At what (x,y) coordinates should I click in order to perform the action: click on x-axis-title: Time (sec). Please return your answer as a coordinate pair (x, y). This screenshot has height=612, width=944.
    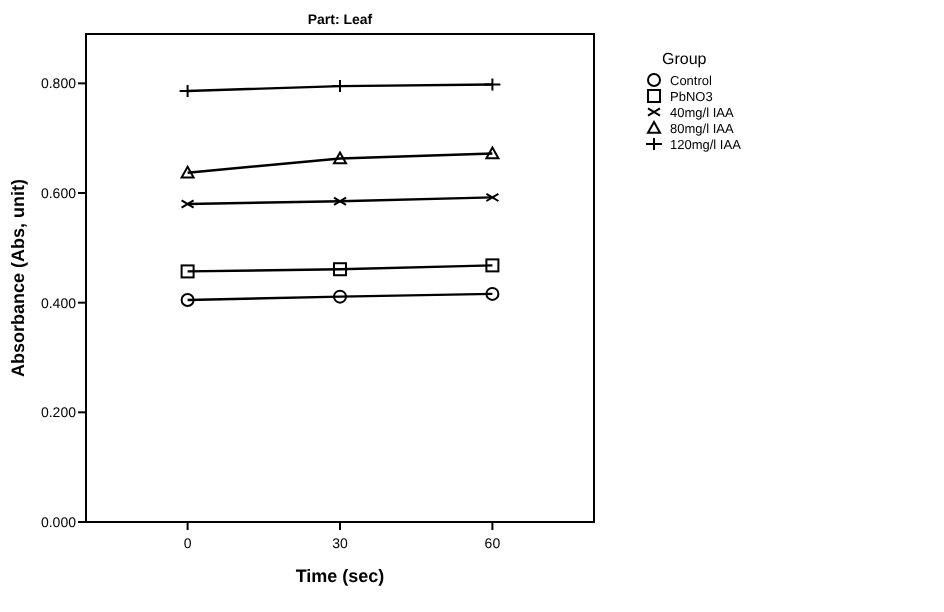
    Looking at the image, I should click on (340, 576).